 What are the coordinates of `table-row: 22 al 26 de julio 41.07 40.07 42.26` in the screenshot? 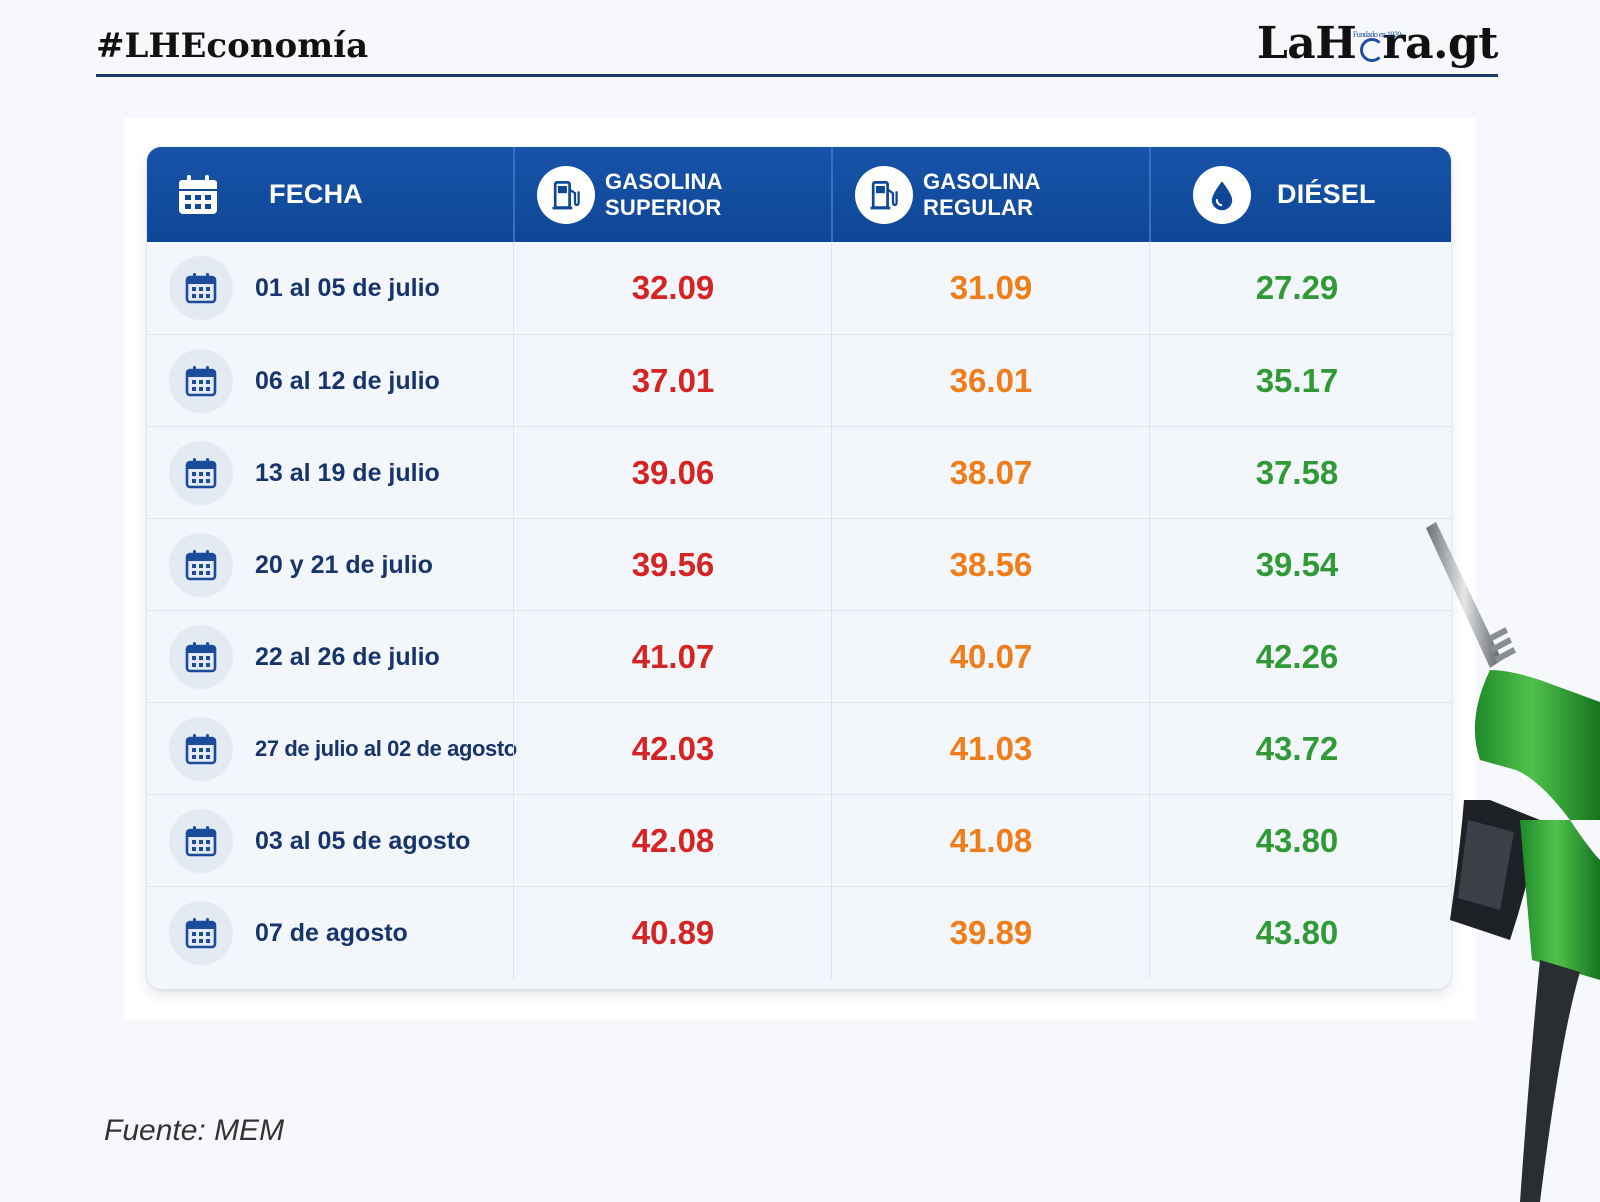 It's located at (799, 656).